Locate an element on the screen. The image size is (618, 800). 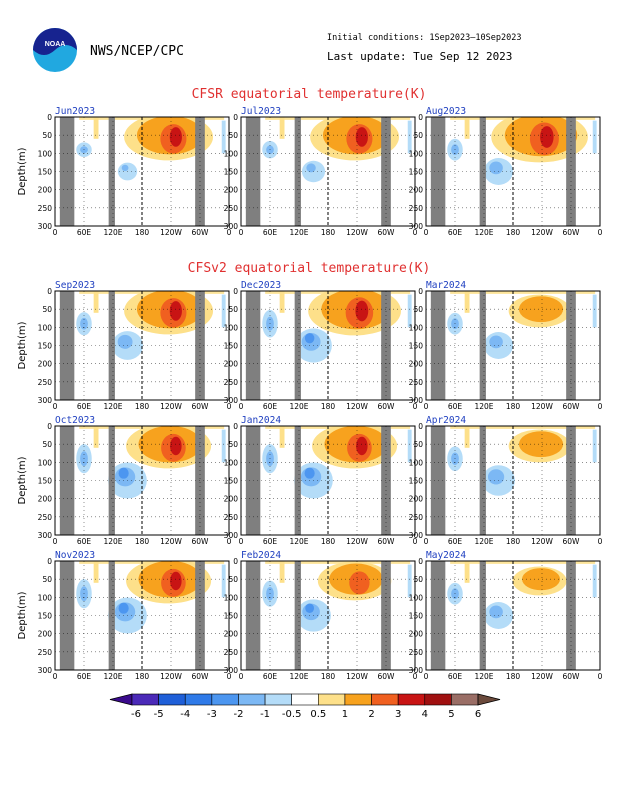
colorbar-tick-label: -6 is located at coordinates (136, 714).